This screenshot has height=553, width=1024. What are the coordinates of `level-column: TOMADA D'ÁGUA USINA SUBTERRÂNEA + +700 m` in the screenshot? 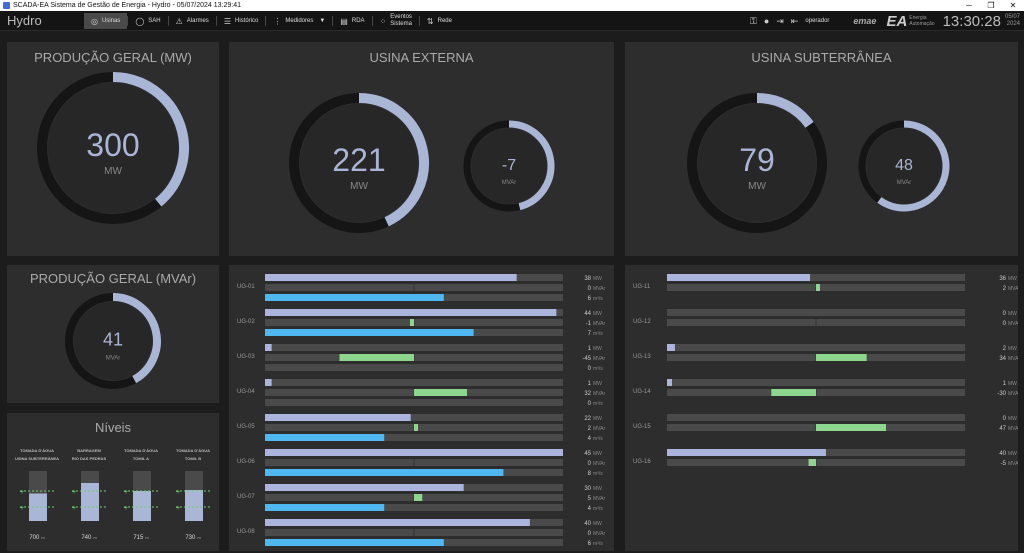 It's located at (37, 495).